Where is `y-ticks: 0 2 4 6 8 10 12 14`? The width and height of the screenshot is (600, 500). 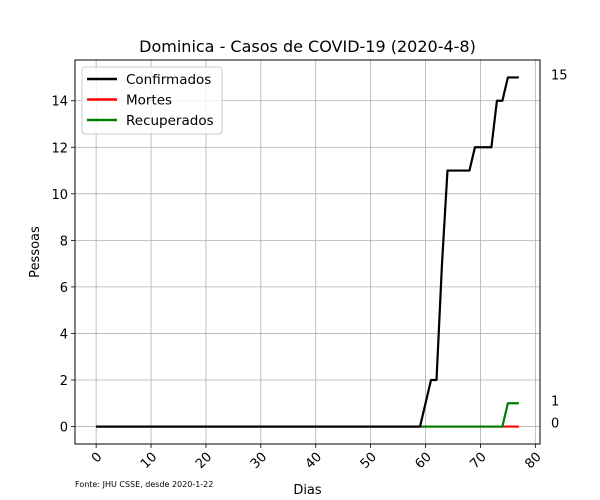 y-ticks: 0 2 4 6 8 10 12 14 is located at coordinates (63, 265).